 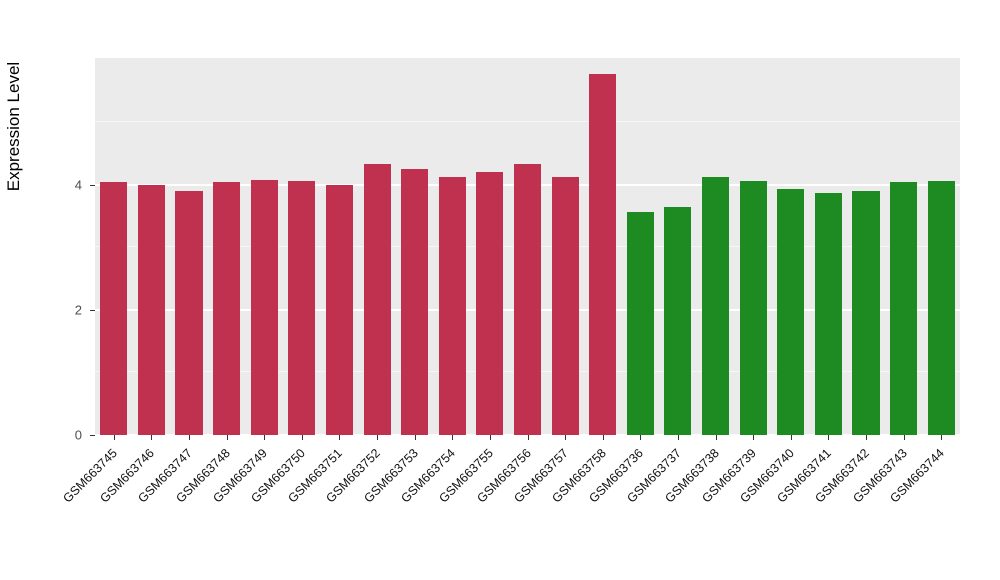 I want to click on bar-GSM663741, so click(x=828, y=314).